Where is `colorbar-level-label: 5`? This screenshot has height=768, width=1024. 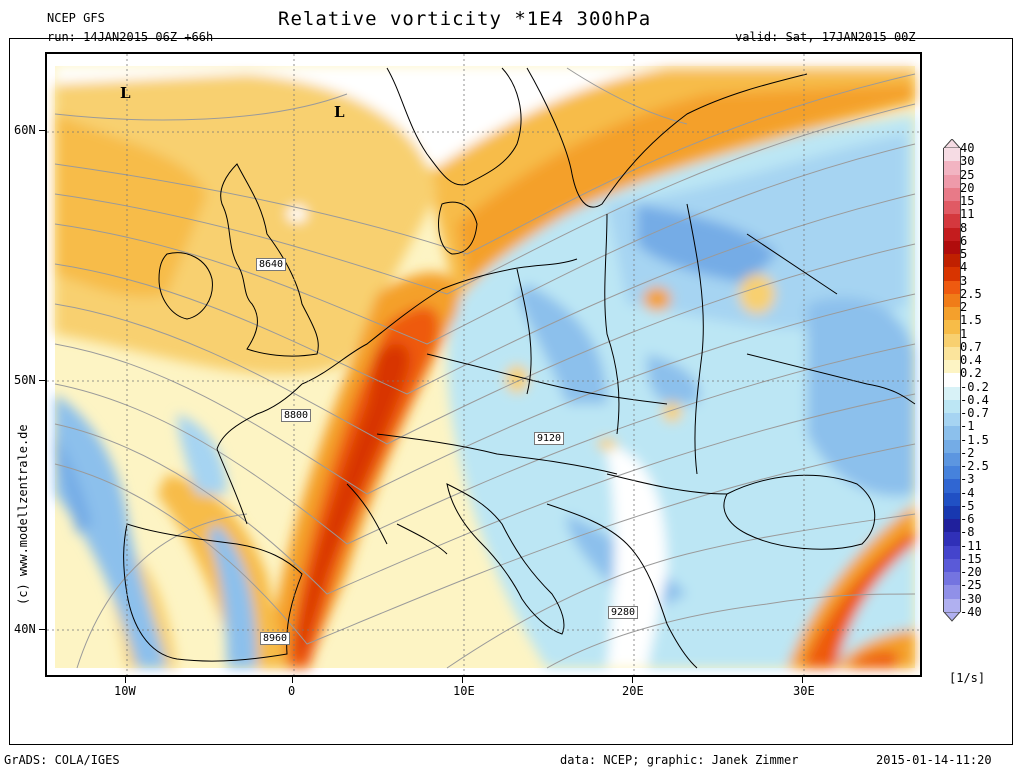 colorbar-level-label: 5 is located at coordinates (964, 254).